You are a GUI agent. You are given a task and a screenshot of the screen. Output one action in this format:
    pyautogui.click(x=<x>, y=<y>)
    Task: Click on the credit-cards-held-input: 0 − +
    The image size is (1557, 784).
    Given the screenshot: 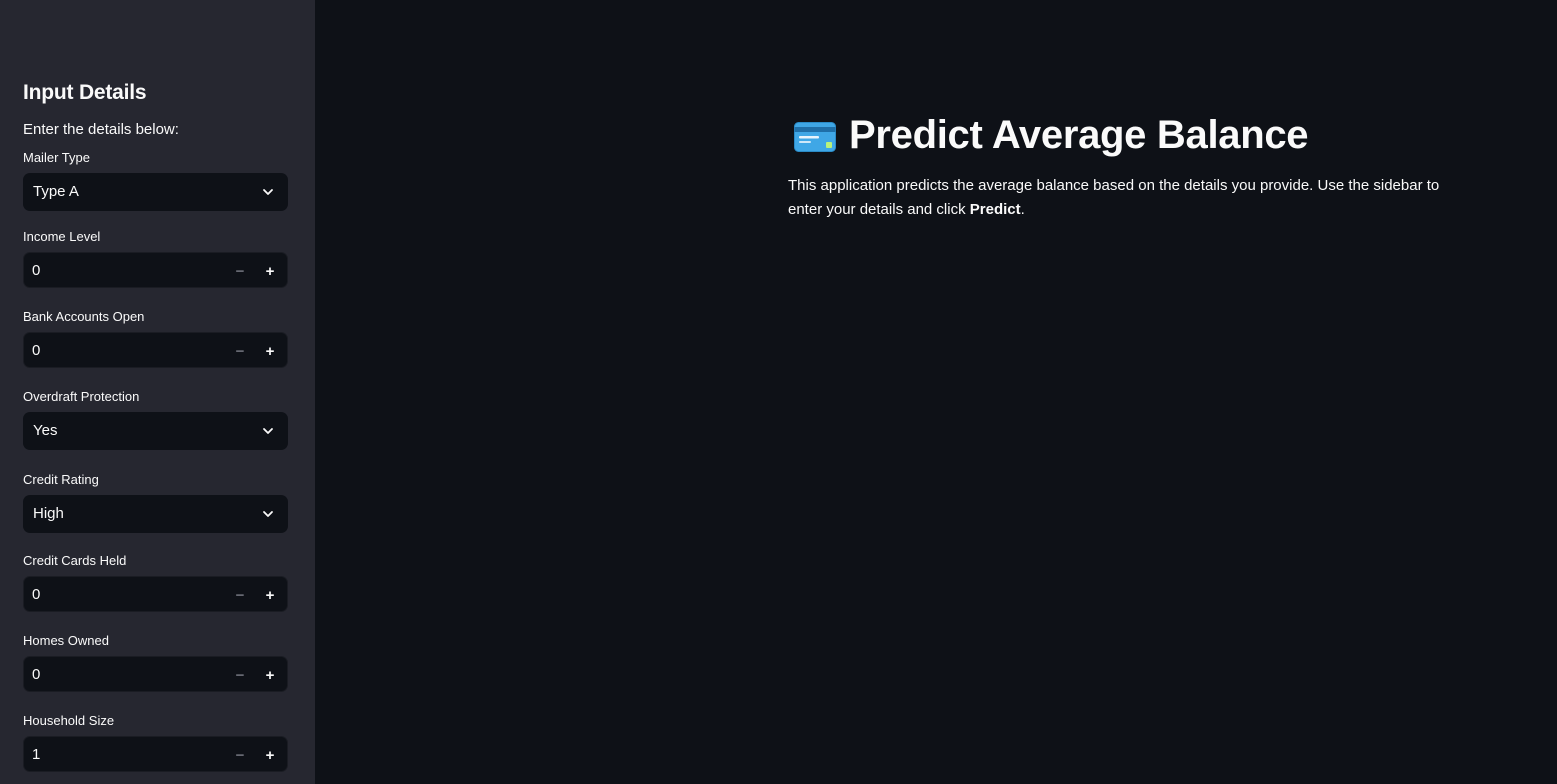 What is the action you would take?
    pyautogui.click(x=155, y=594)
    